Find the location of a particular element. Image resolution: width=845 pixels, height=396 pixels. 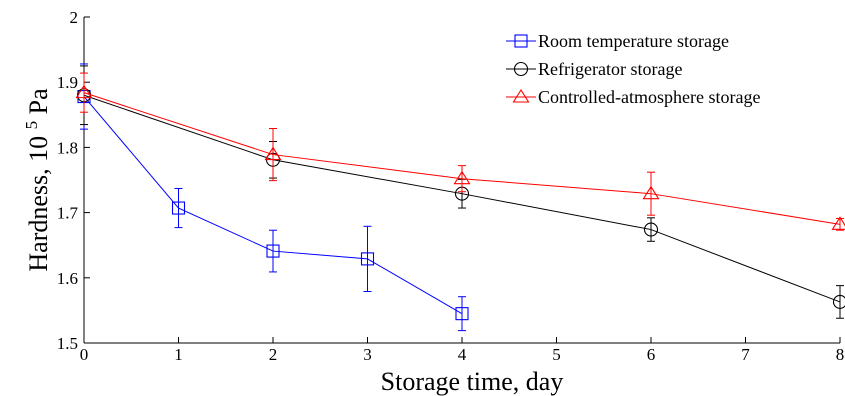

x-tick-label: 7 is located at coordinates (745, 354).